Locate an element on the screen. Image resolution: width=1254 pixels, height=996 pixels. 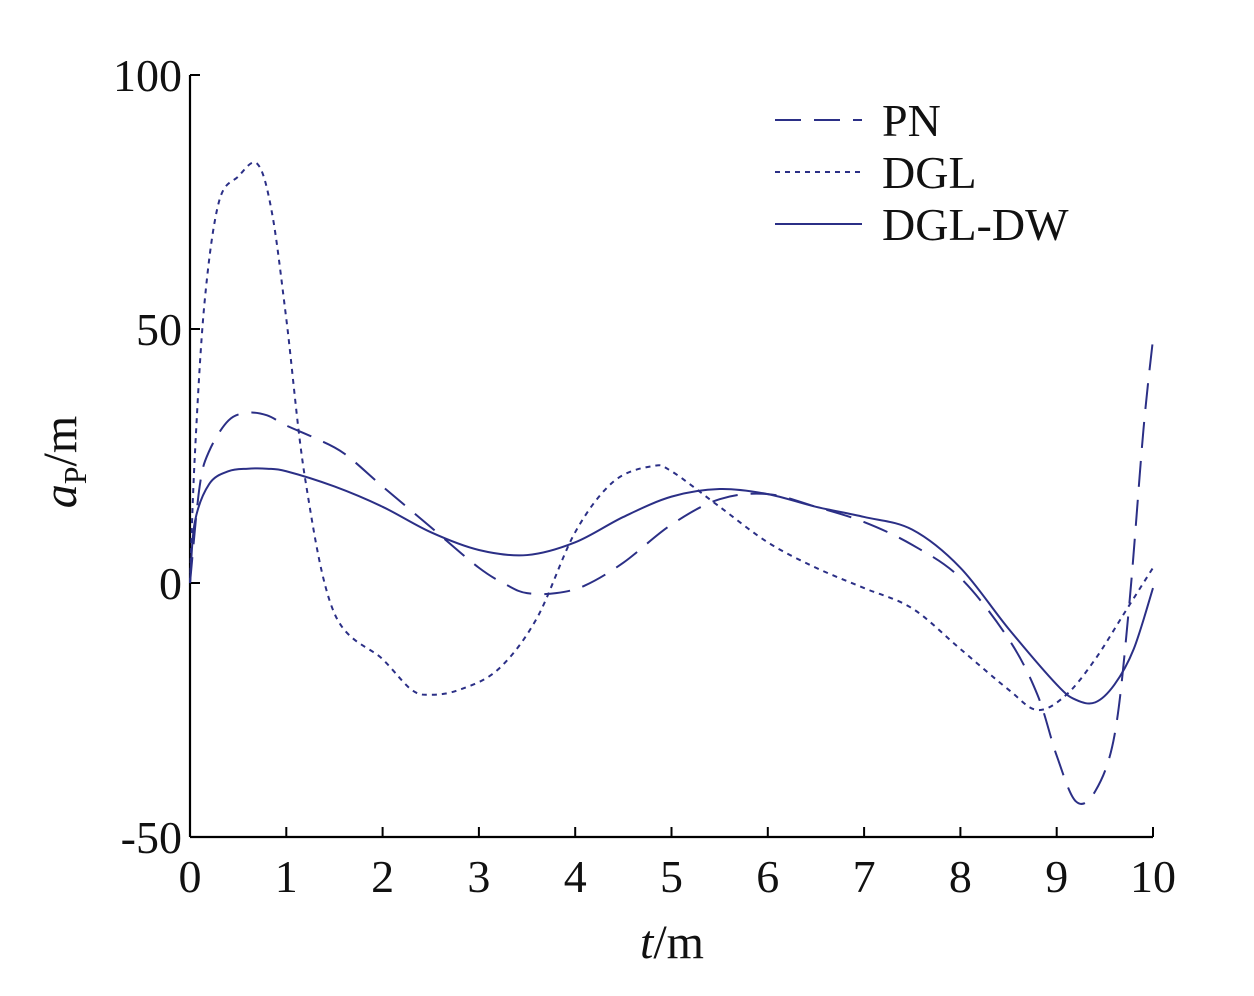
legend-label-dgl-dw: DGL-DW is located at coordinates (975, 224).